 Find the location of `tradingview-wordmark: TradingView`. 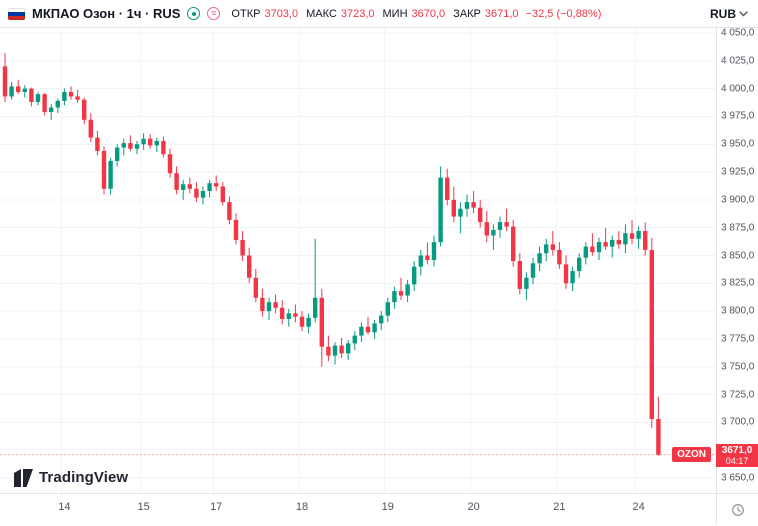

tradingview-wordmark: TradingView is located at coordinates (84, 477).